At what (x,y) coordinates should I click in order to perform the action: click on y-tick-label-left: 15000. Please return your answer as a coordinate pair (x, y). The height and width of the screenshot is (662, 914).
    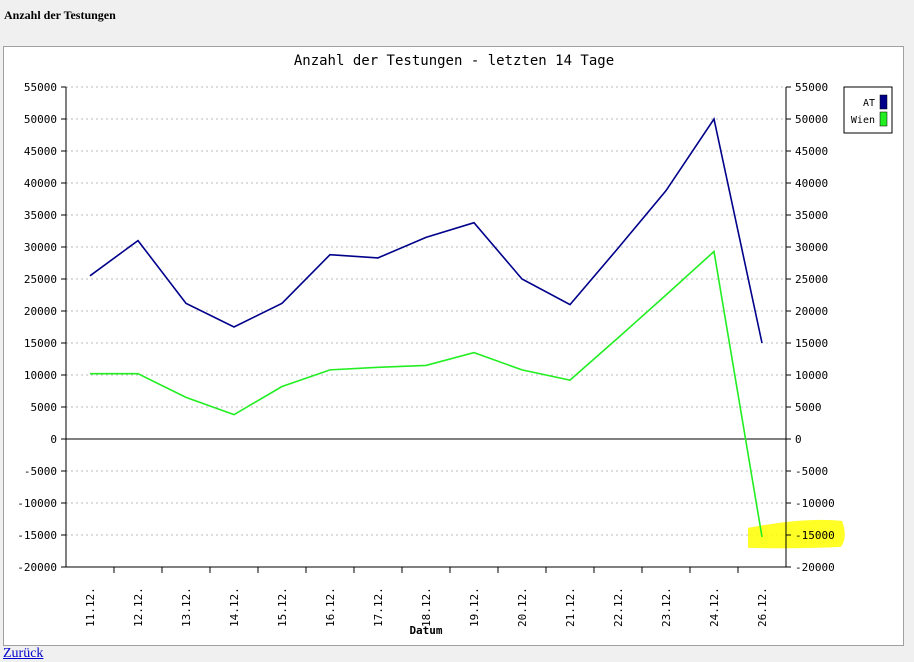
    Looking at the image, I should click on (40, 343).